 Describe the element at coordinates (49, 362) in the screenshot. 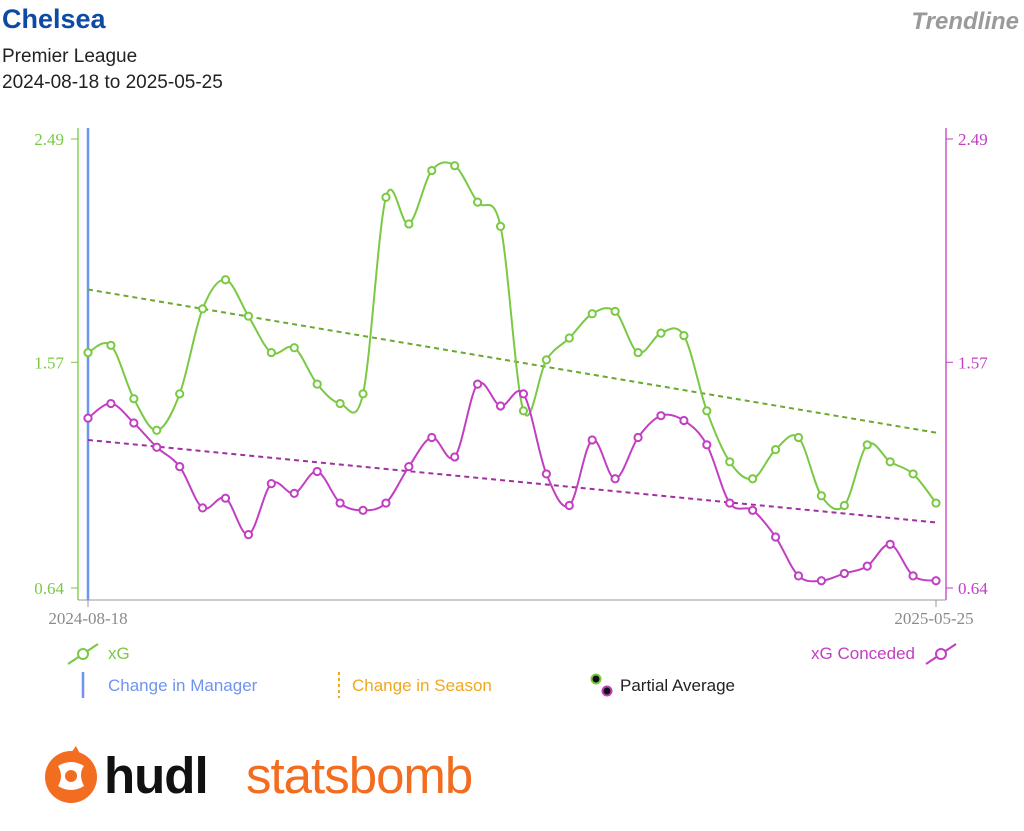

I see `left-tick-label: 1.57` at that location.